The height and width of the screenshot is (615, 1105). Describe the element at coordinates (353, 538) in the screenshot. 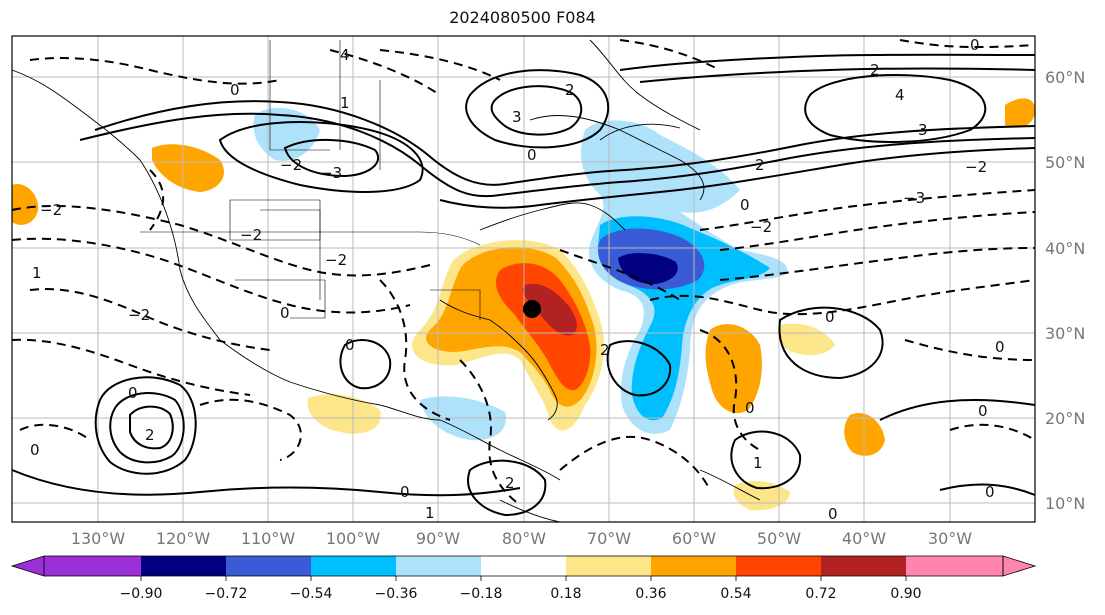

I see `lon-label: 100°W` at that location.